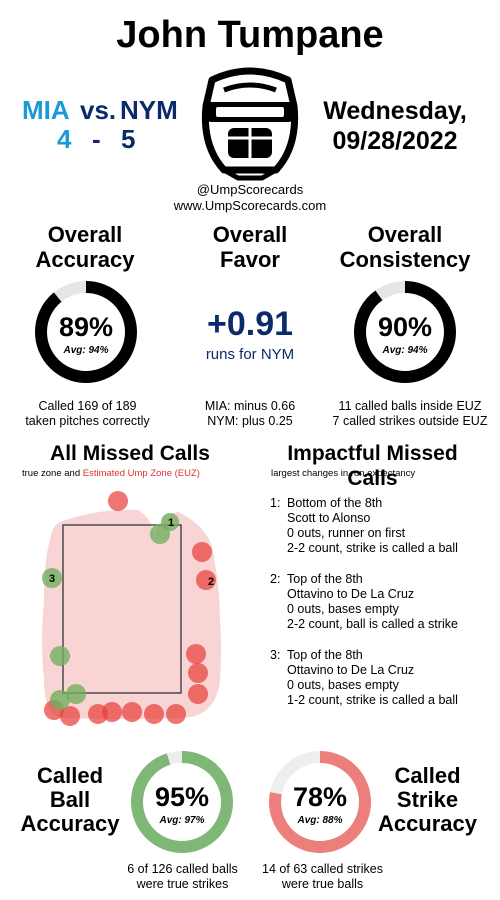 This screenshot has height=900, width=500. What do you see at coordinates (141, 473) in the screenshot?
I see `euz-legend-label: Estimated Ump Zone (EUZ)` at bounding box center [141, 473].